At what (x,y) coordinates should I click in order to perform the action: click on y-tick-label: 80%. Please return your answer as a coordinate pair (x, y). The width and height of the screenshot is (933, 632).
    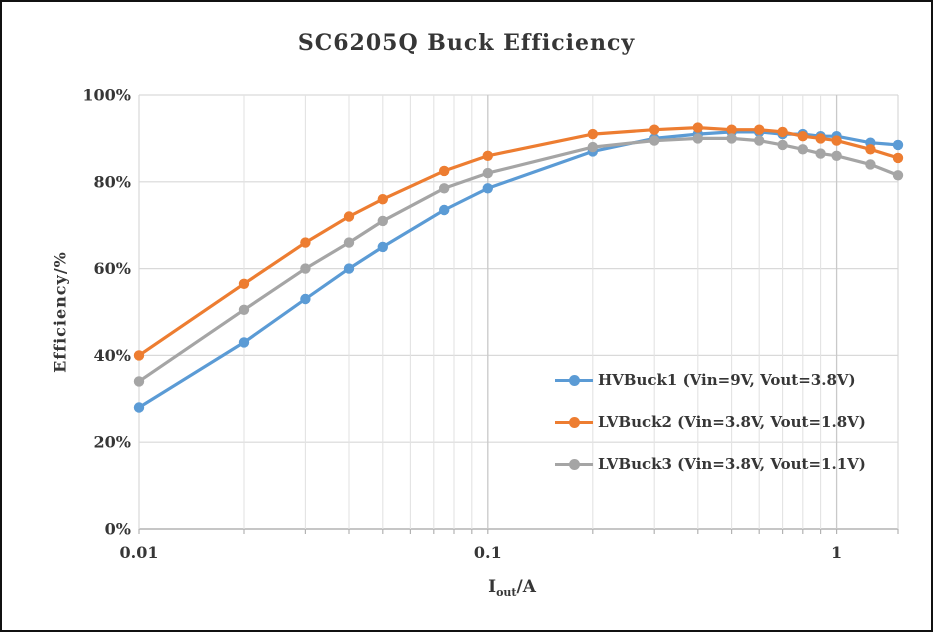
    Looking at the image, I should click on (112, 181).